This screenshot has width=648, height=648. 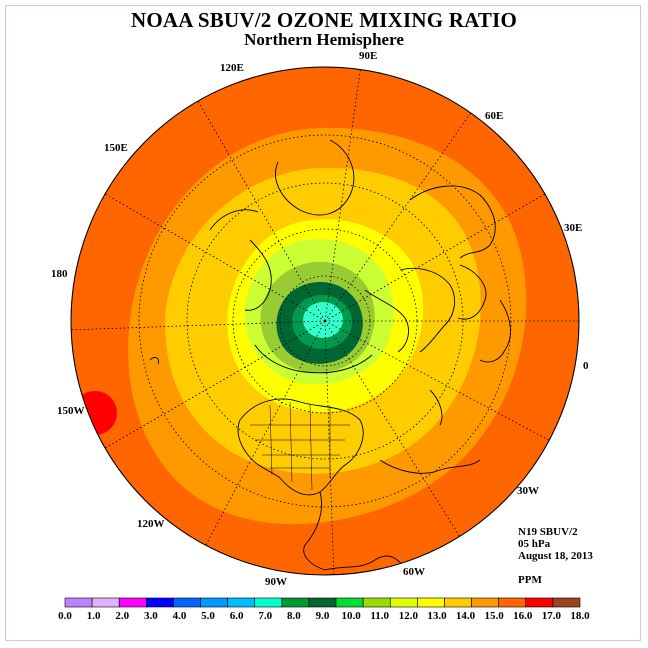 What do you see at coordinates (368, 56) in the screenshot?
I see `lon-label-90e: 90E` at bounding box center [368, 56].